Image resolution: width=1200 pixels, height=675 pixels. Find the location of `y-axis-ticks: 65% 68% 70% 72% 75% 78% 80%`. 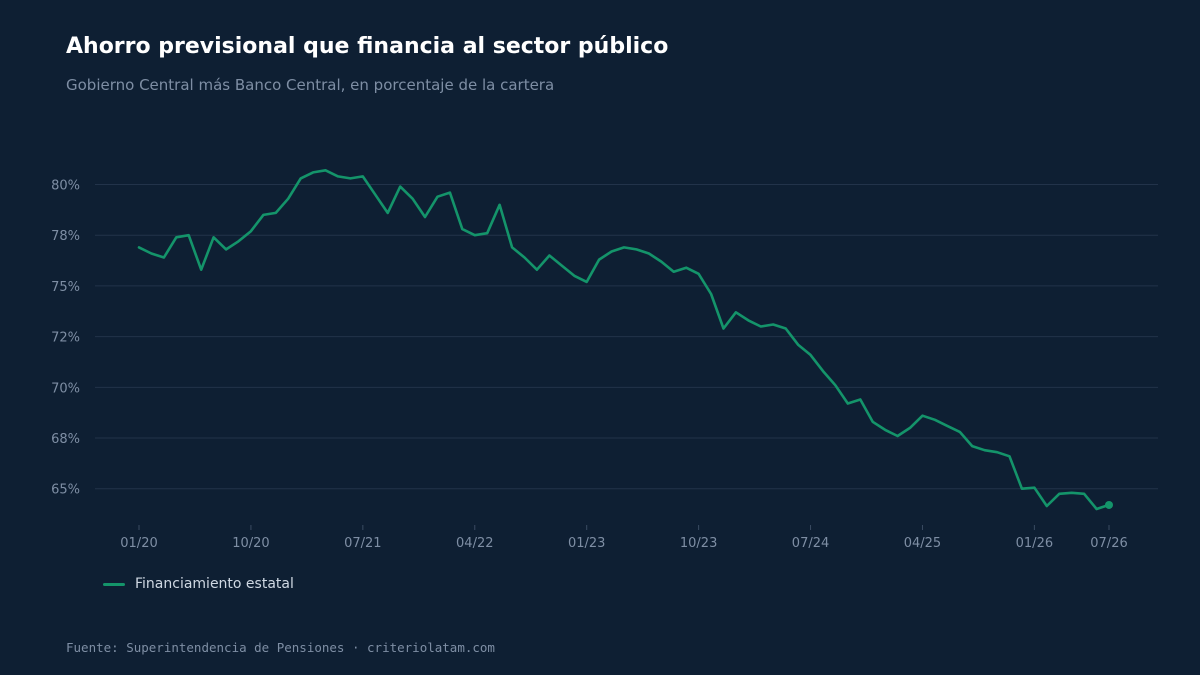

y-axis-ticks: 65% 68% 70% 72% 75% 78% 80% is located at coordinates (65, 338).